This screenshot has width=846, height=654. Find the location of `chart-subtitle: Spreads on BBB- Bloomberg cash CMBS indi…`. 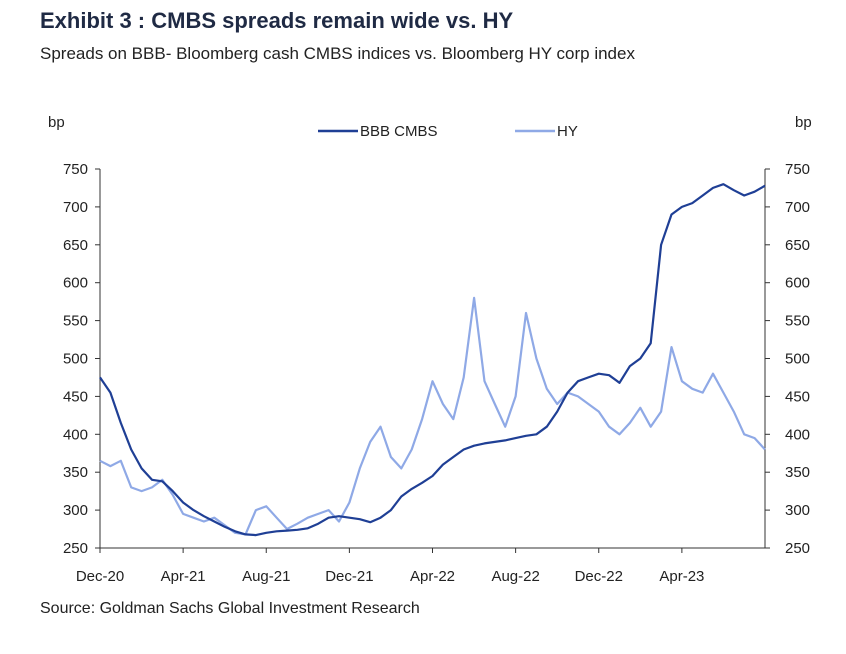

chart-subtitle: Spreads on BBB- Bloomberg cash CMBS indi… is located at coordinates (337, 53).